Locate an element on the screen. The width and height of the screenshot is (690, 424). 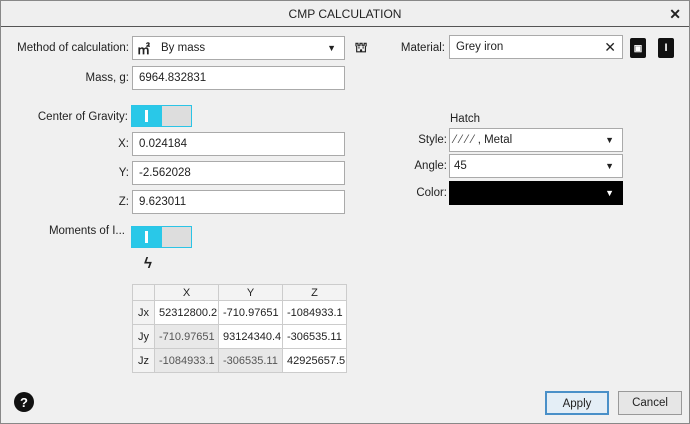
mass-method-icon: ㎡ is located at coordinates (144, 49).